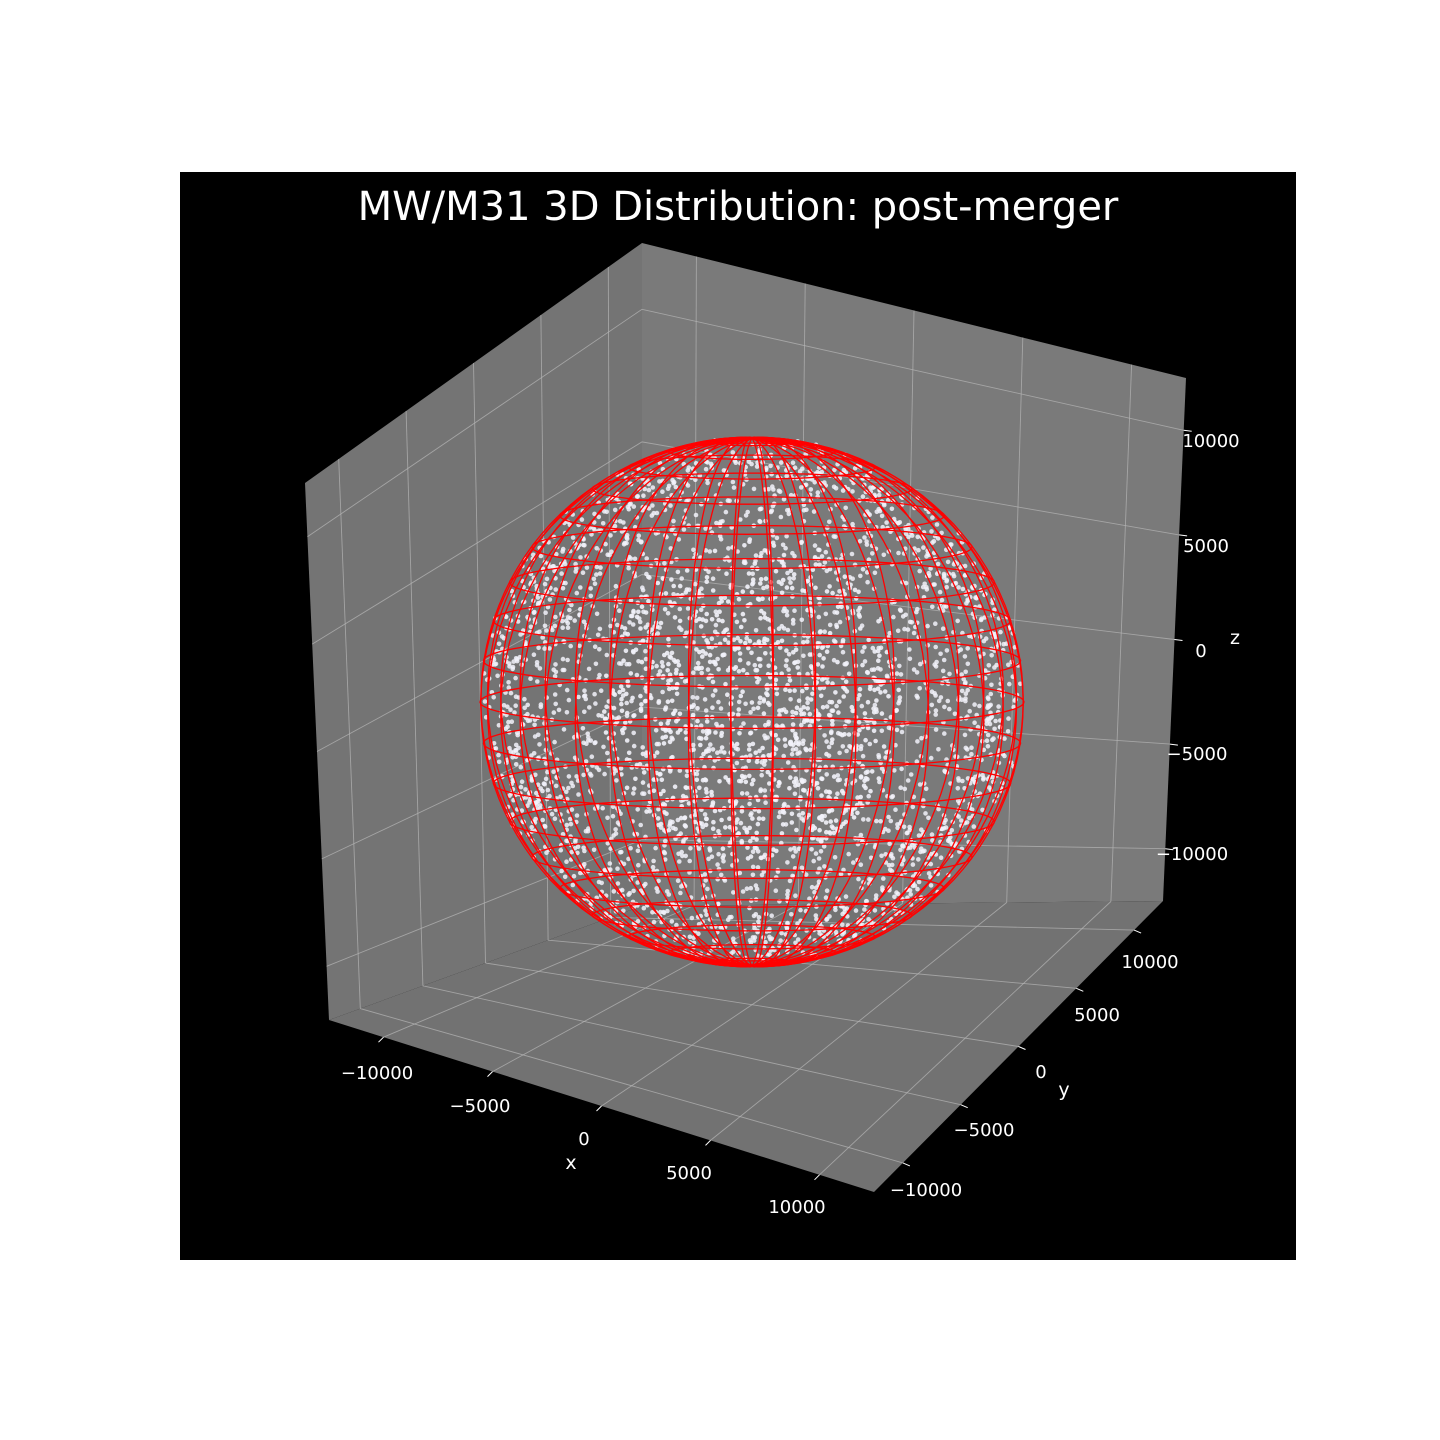 The image size is (1440, 1440). I want to click on sphere-longitude-line, so click(804, 701).